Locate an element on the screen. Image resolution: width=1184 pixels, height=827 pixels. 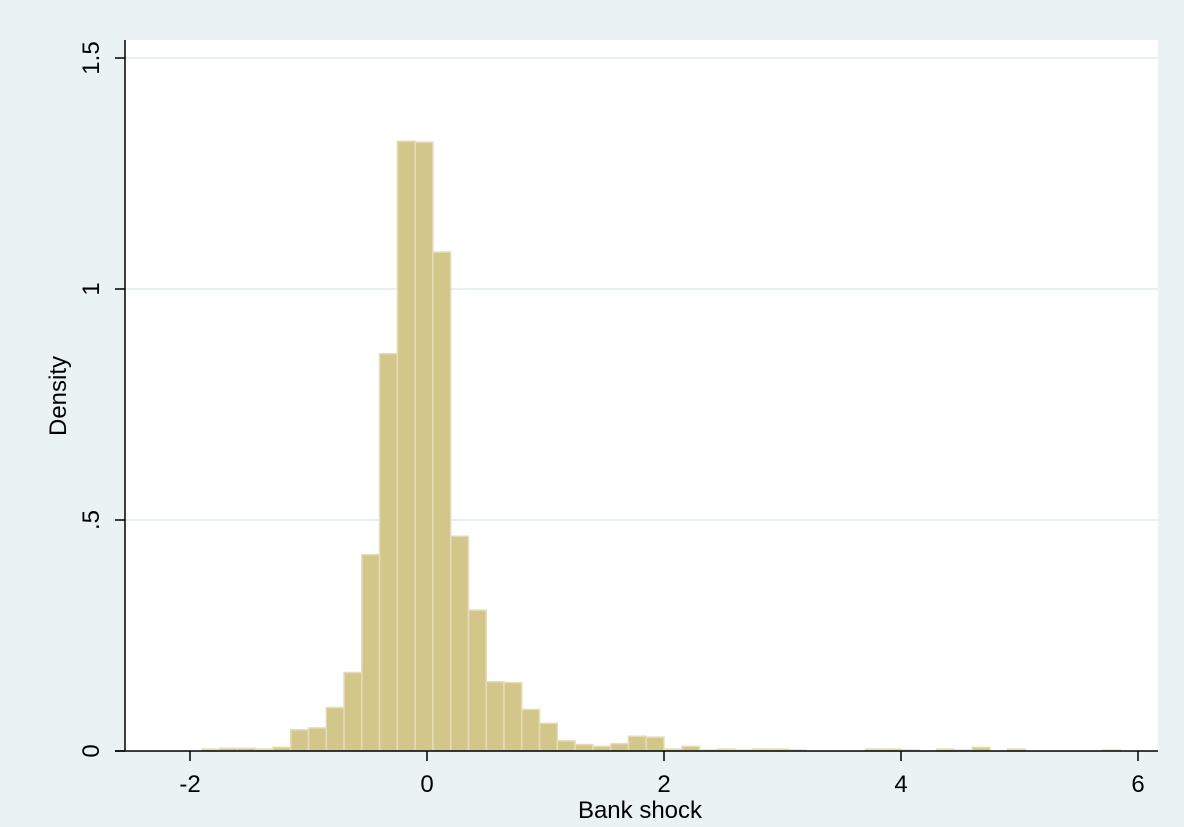
y-tick-label: .5 is located at coordinates (91, 520).